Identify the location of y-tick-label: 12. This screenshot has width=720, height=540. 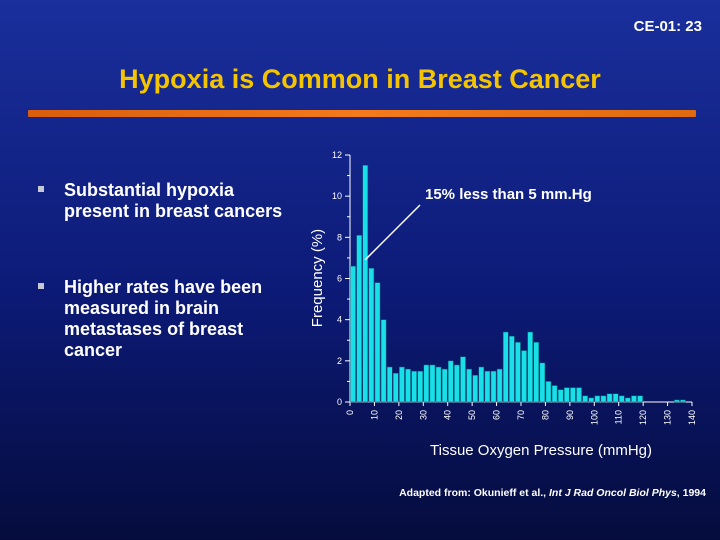
(337, 155).